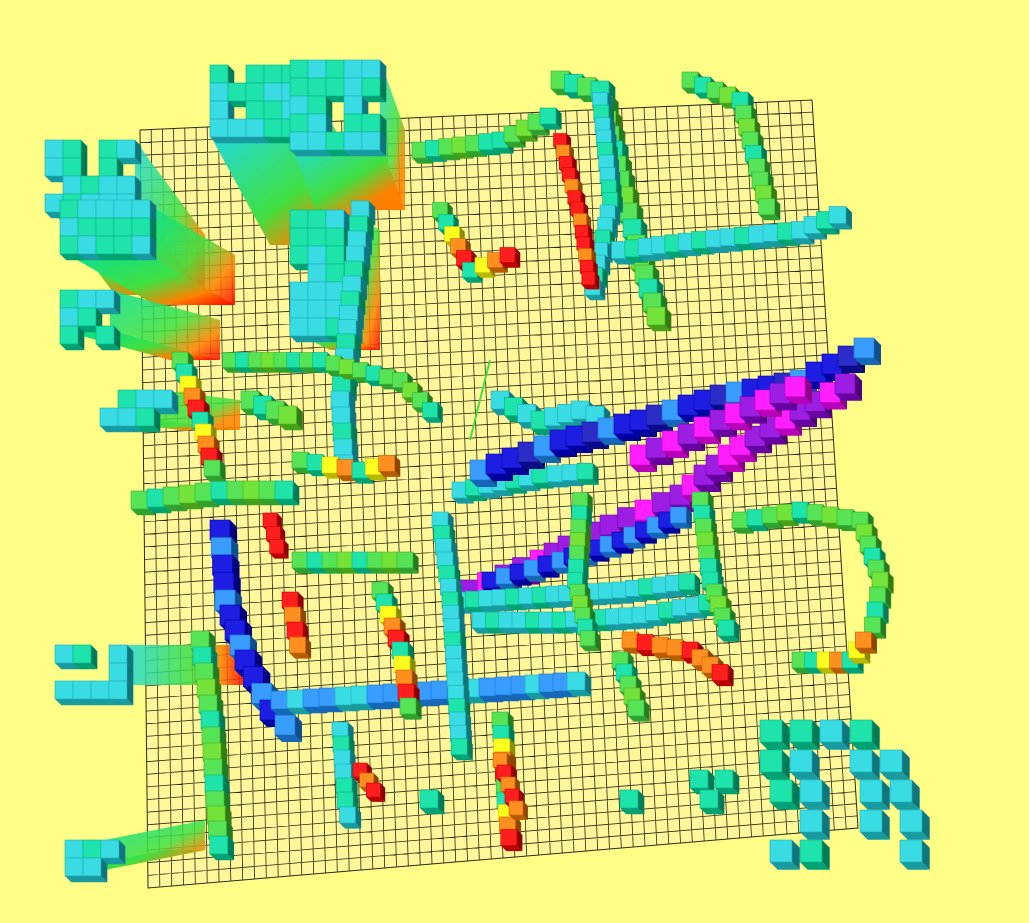 This screenshot has width=1029, height=923. What do you see at coordinates (848, 387) in the screenshot?
I see `purple-path-cube` at bounding box center [848, 387].